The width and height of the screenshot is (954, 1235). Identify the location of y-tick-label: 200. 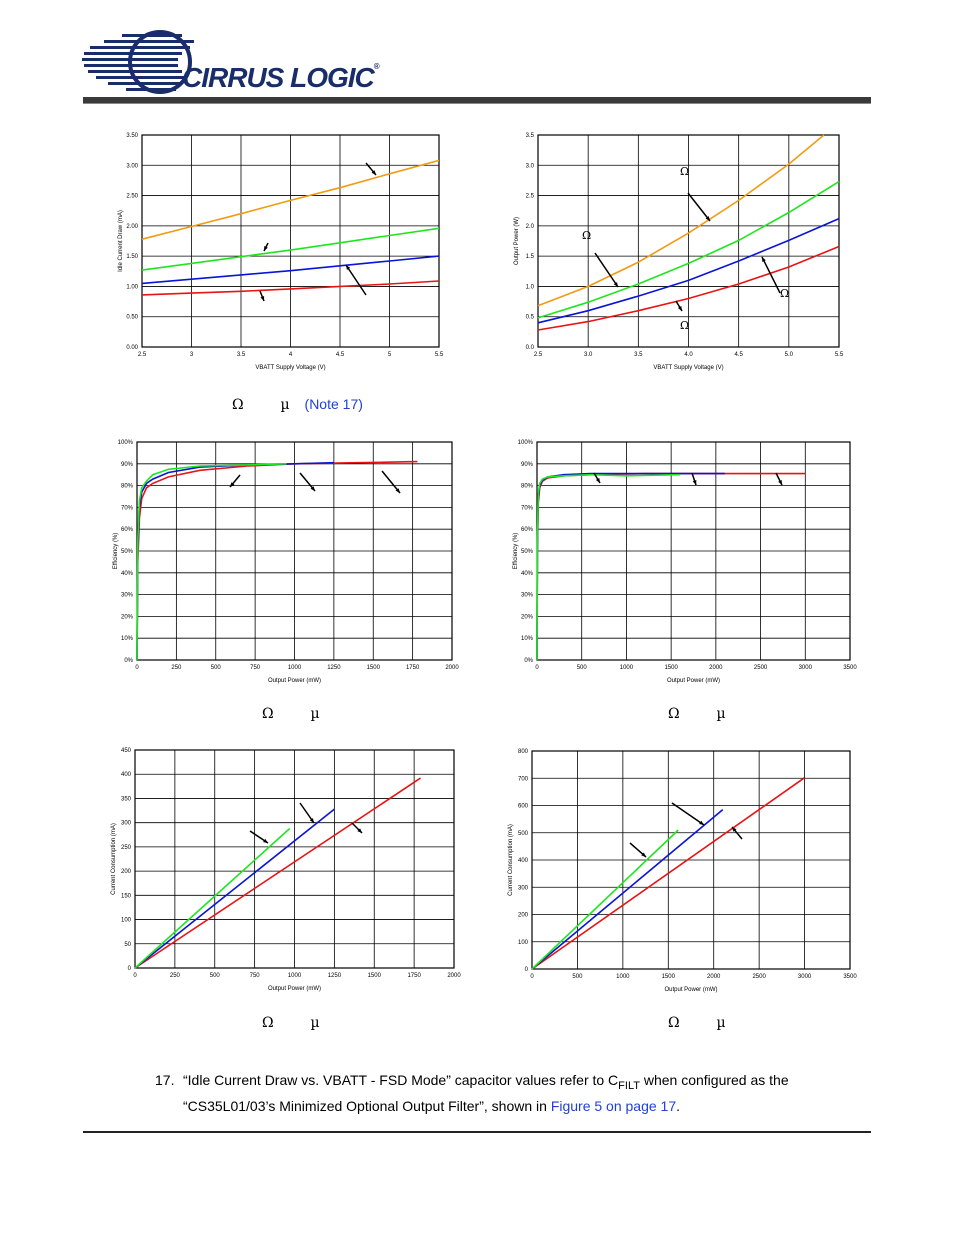
(523, 916).